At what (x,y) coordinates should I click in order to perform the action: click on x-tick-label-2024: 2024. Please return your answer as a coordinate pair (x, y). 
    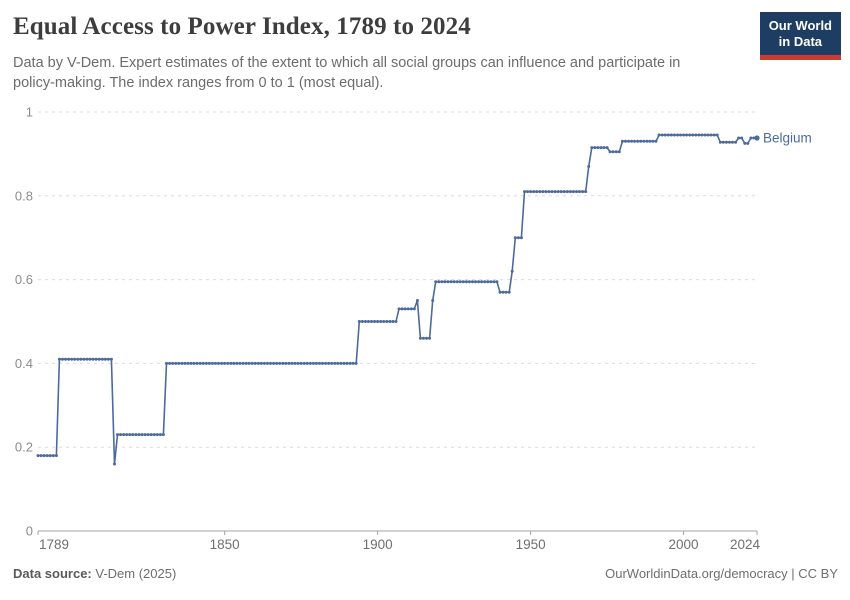
    Looking at the image, I should click on (745, 544).